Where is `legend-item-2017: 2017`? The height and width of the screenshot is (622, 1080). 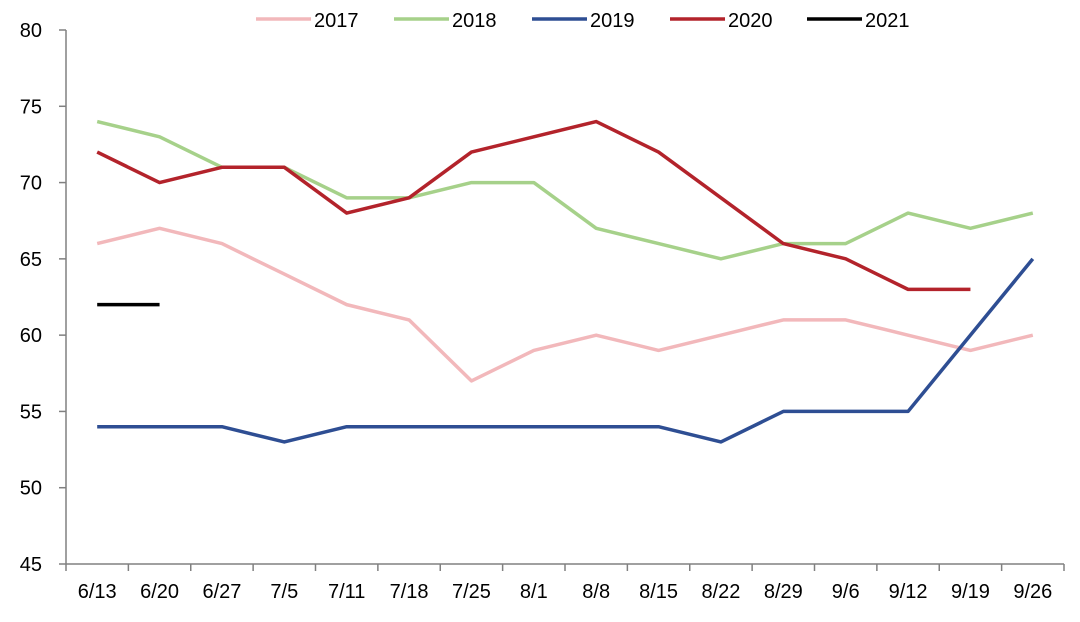
legend-item-2017: 2017 is located at coordinates (307, 21).